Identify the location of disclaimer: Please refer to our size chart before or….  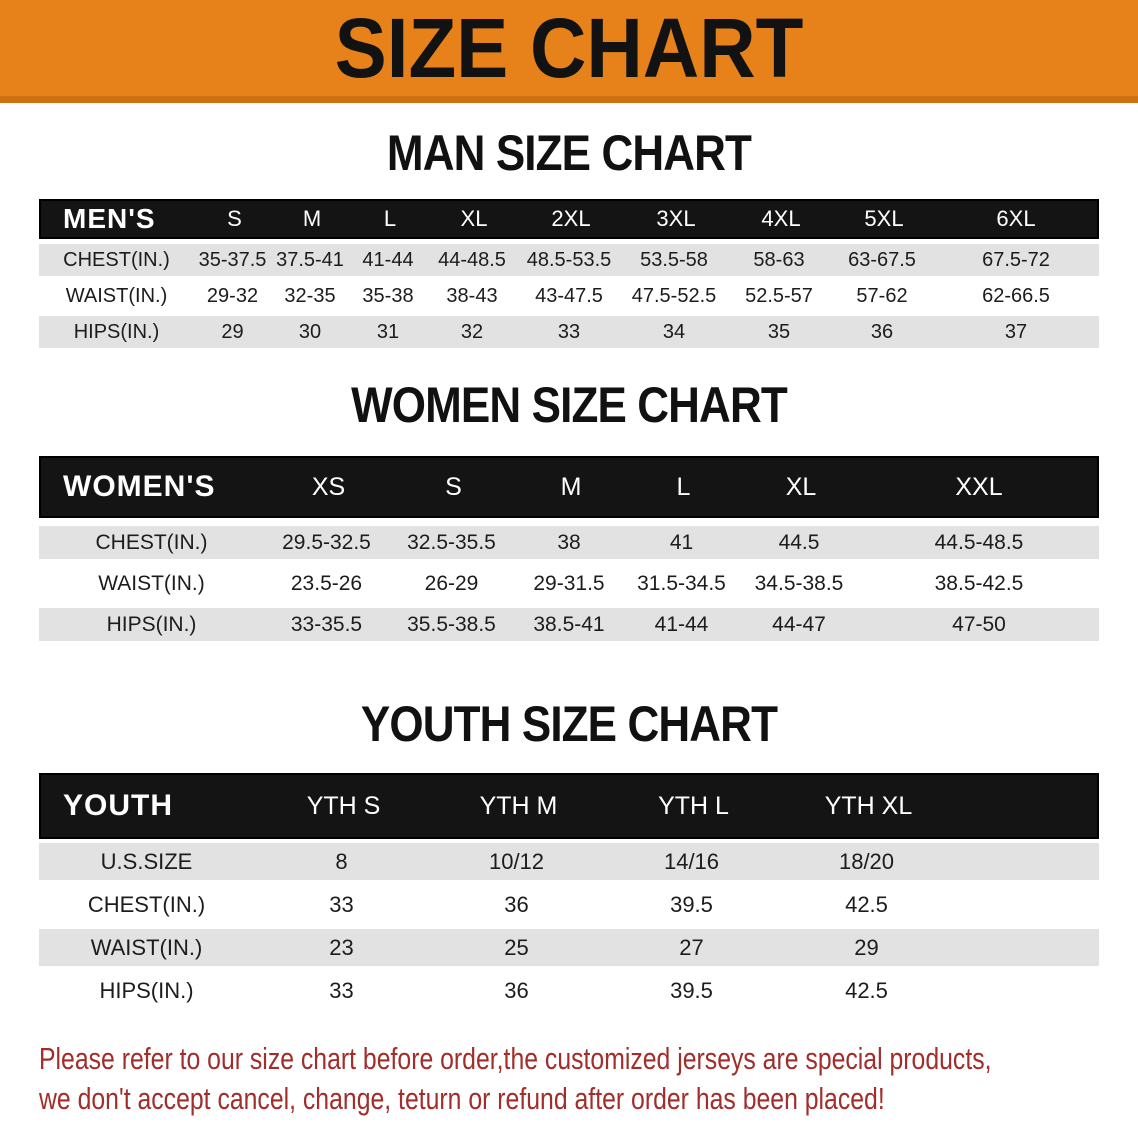
(588, 1079).